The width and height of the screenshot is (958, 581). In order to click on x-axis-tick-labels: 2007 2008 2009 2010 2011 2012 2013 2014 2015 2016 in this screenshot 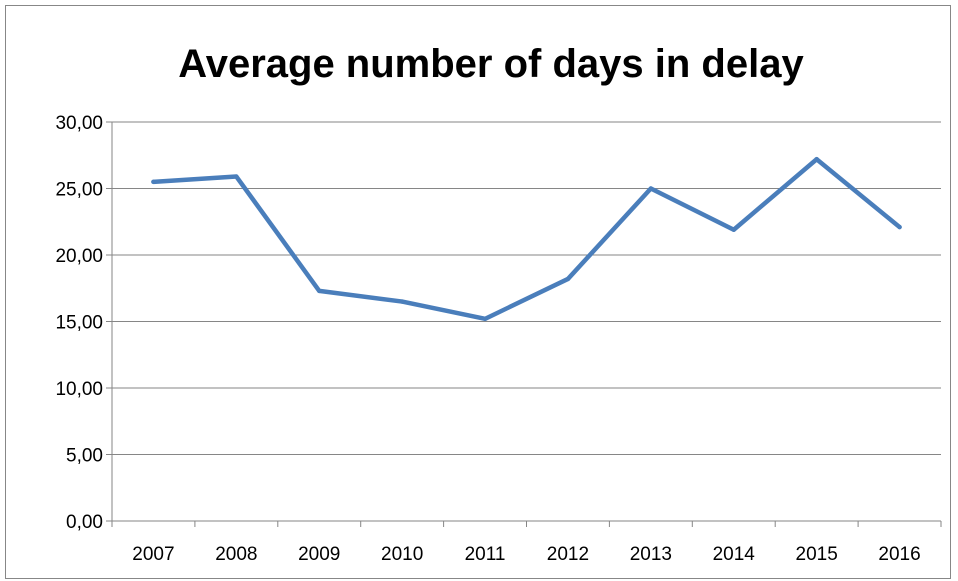, I will do `click(526, 554)`.